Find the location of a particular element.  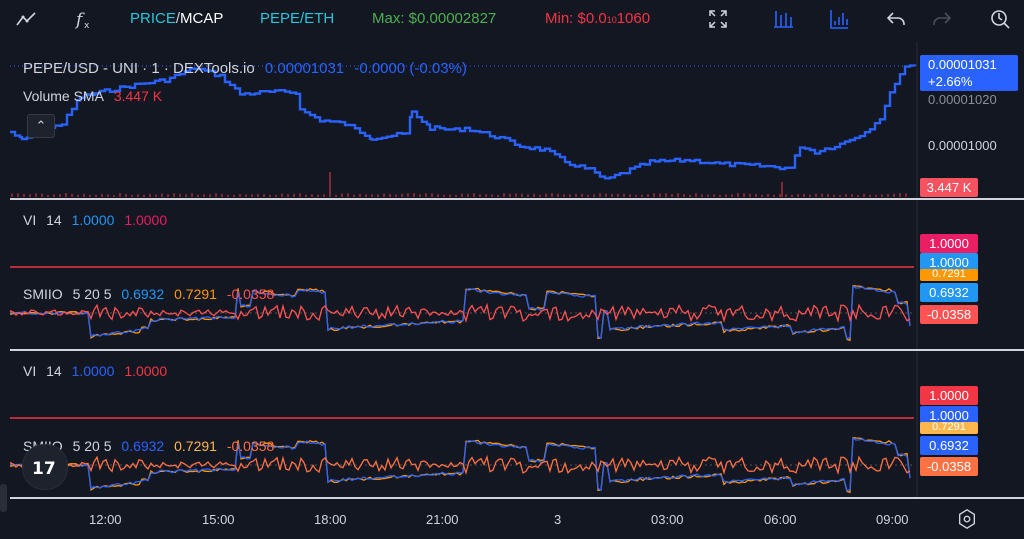

vi-legend-1: VI 14 1.0000 1.0000 is located at coordinates (98, 220).